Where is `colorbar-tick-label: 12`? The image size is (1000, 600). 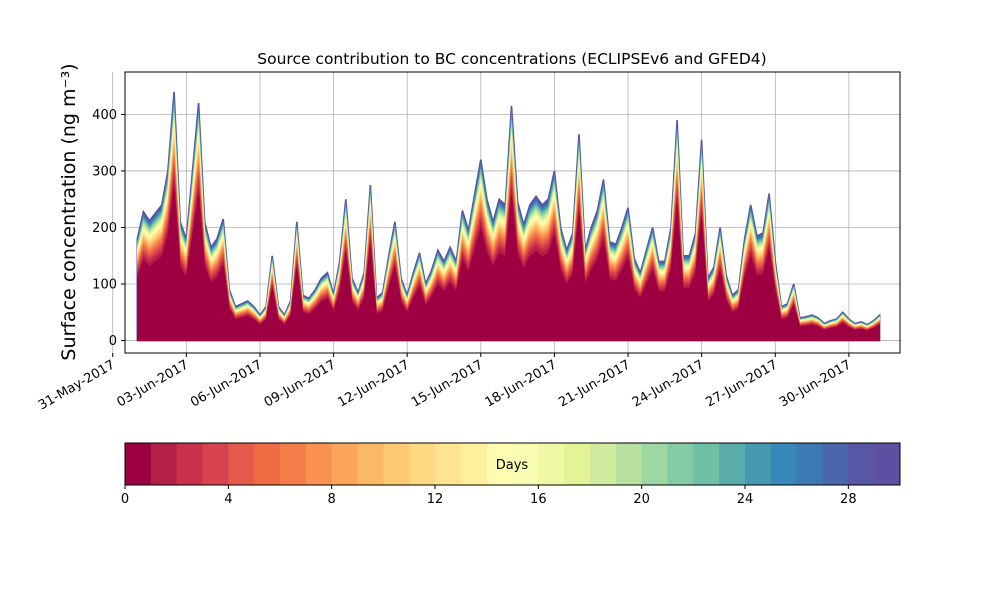 colorbar-tick-label: 12 is located at coordinates (435, 499).